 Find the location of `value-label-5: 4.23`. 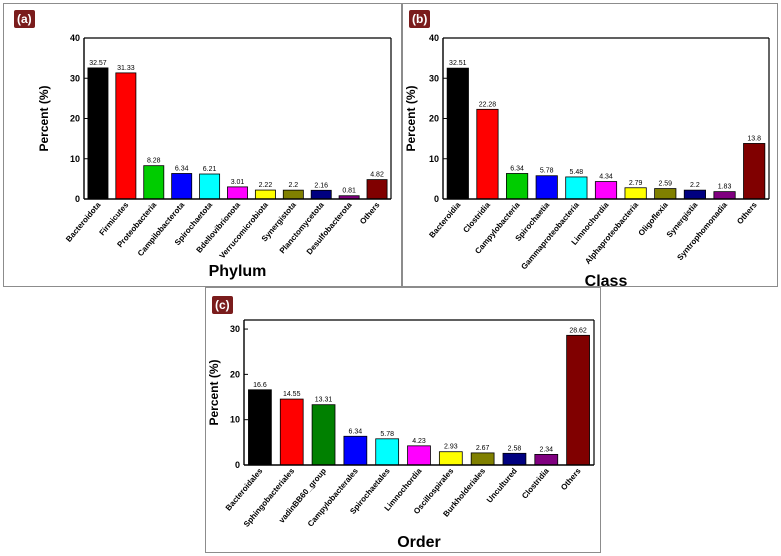

value-label-5: 4.23 is located at coordinates (419, 441).